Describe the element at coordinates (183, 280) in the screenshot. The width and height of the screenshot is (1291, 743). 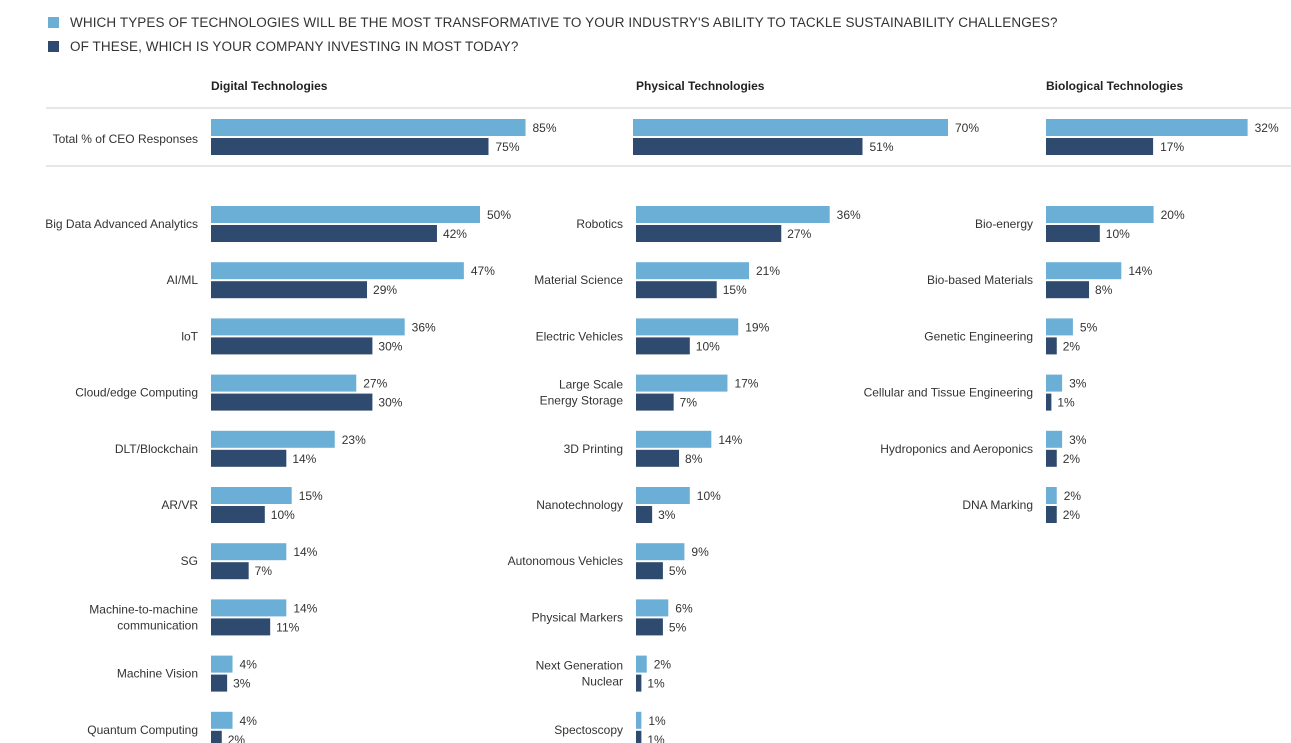
I see `category-label: AI/ML` at that location.